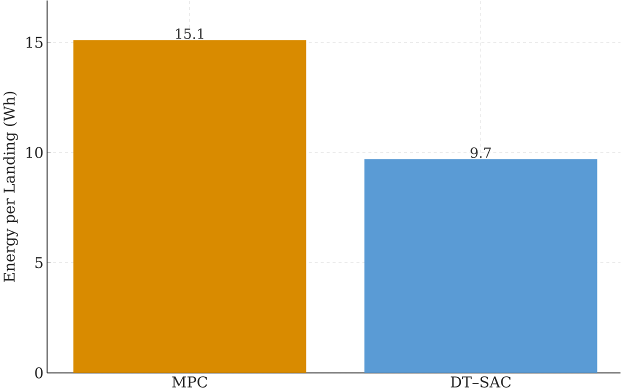 This screenshot has height=391, width=621. What do you see at coordinates (190, 34) in the screenshot?
I see `data-label: 15.1` at bounding box center [190, 34].